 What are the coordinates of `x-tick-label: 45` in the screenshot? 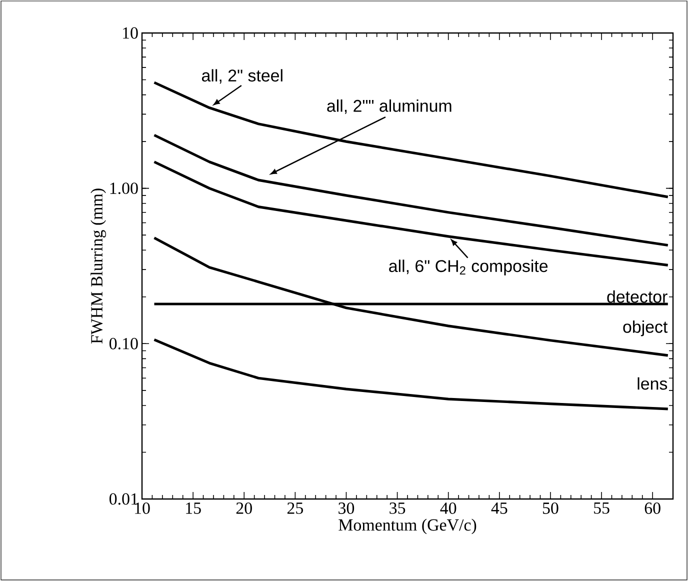 It's located at (499, 508).